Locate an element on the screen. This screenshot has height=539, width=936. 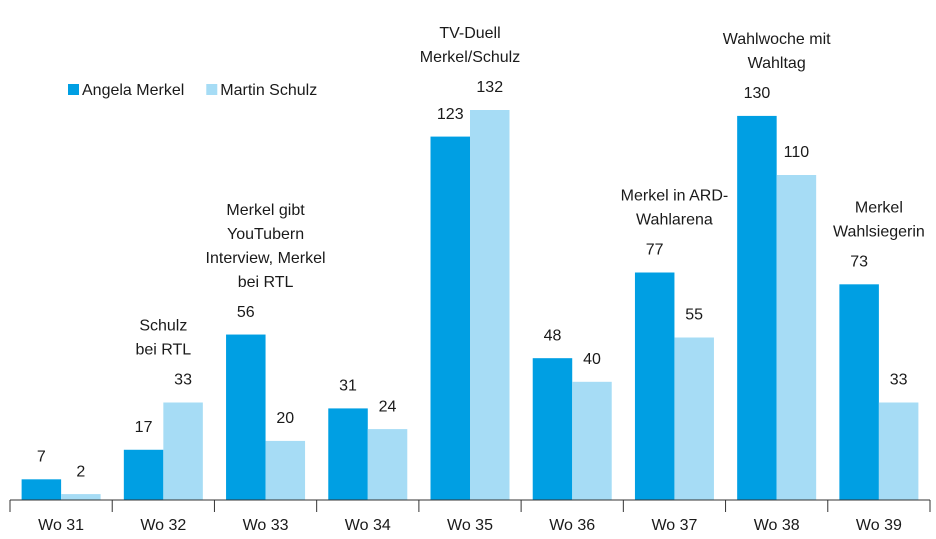
x-tick-label: Wo 31 is located at coordinates (61, 525).